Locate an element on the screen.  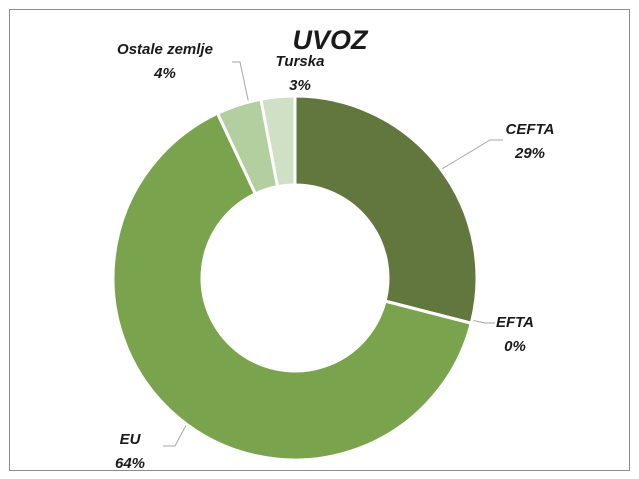
slice-label: EU is located at coordinates (131, 439).